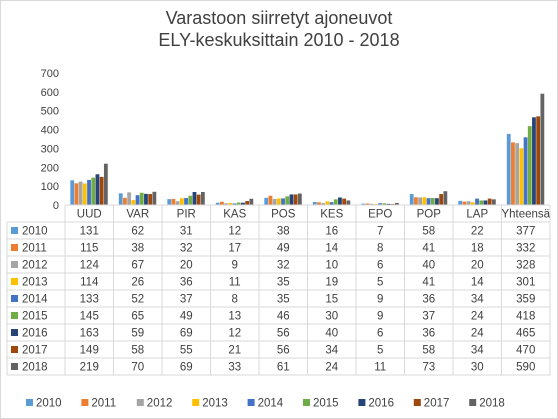 The image size is (558, 419). Describe the element at coordinates (234, 249) in the screenshot. I see `table-cell-value: 17` at that location.